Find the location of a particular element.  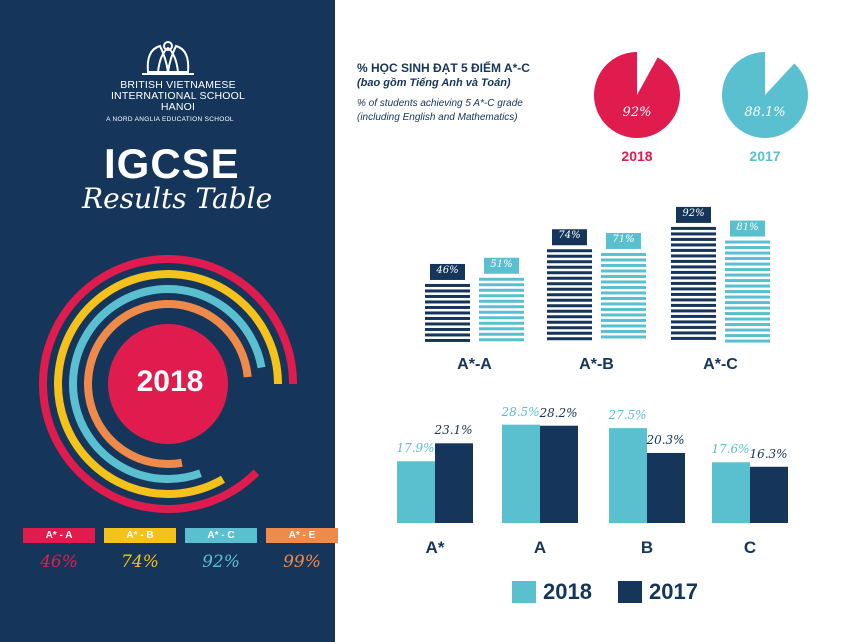

pie-year-label: 2018 is located at coordinates (637, 156).